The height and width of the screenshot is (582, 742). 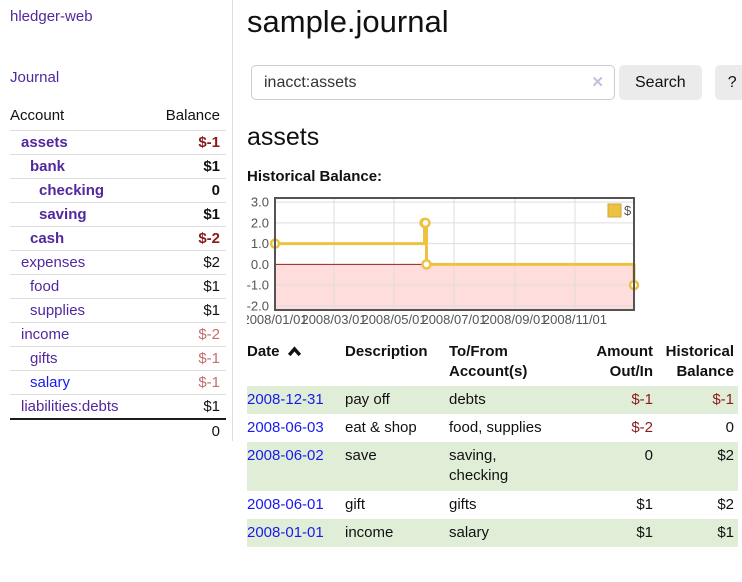 I want to click on svg-text: 2008/03/01, so click(x=333, y=319).